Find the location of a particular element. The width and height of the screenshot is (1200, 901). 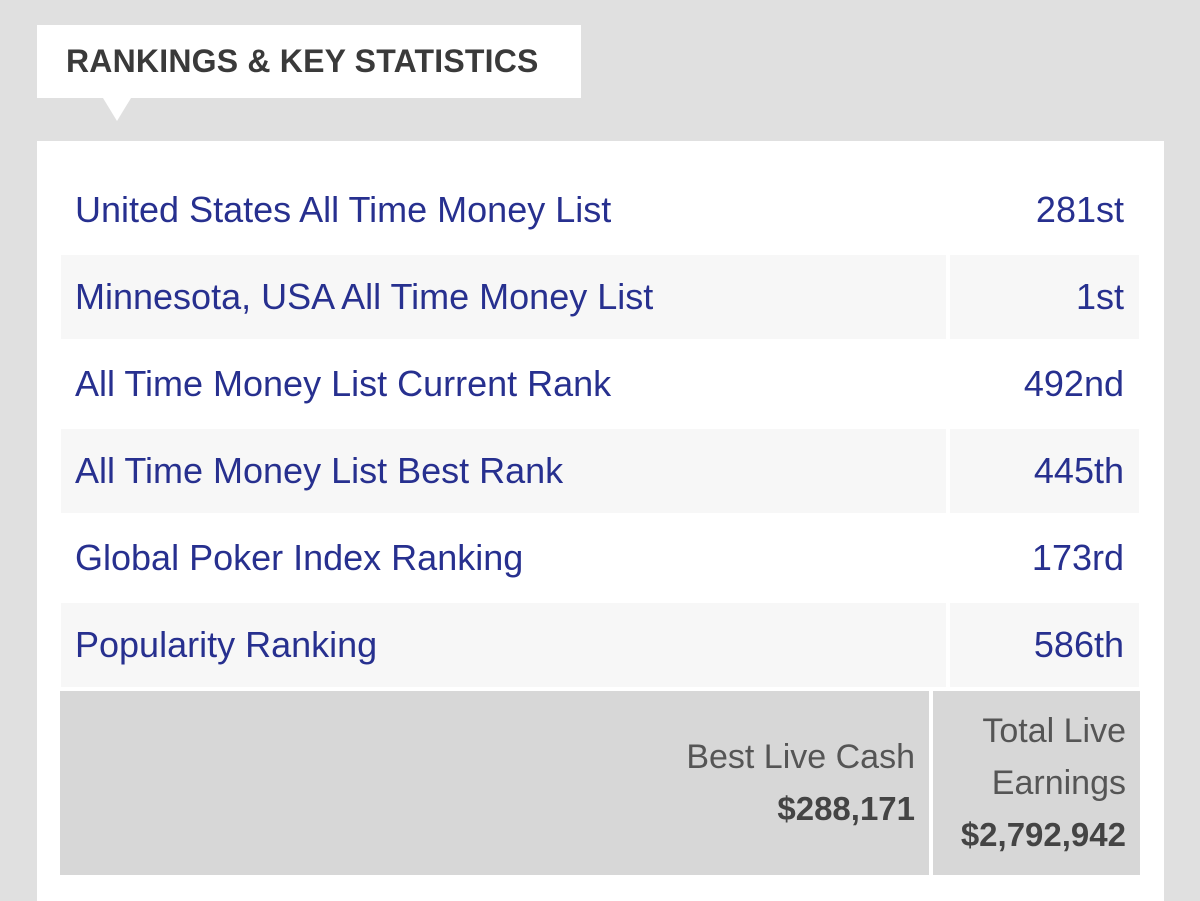

ranking-value: 281st is located at coordinates (1079, 209).